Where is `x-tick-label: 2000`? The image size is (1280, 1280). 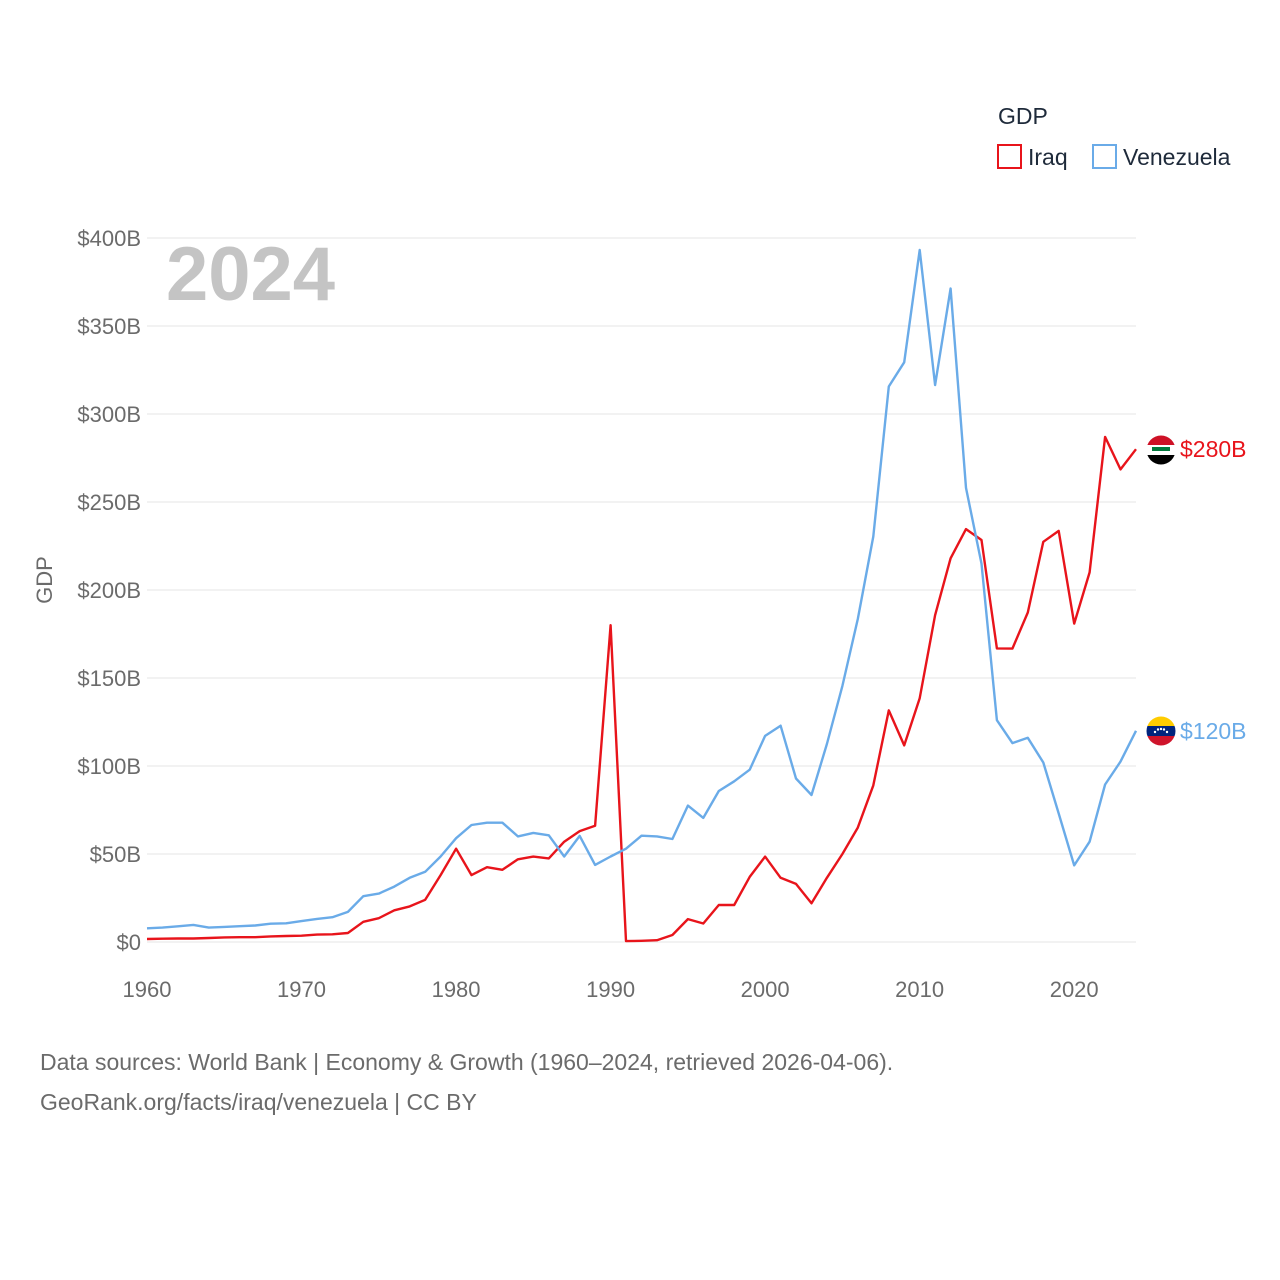
x-tick-label: 2000 is located at coordinates (765, 989).